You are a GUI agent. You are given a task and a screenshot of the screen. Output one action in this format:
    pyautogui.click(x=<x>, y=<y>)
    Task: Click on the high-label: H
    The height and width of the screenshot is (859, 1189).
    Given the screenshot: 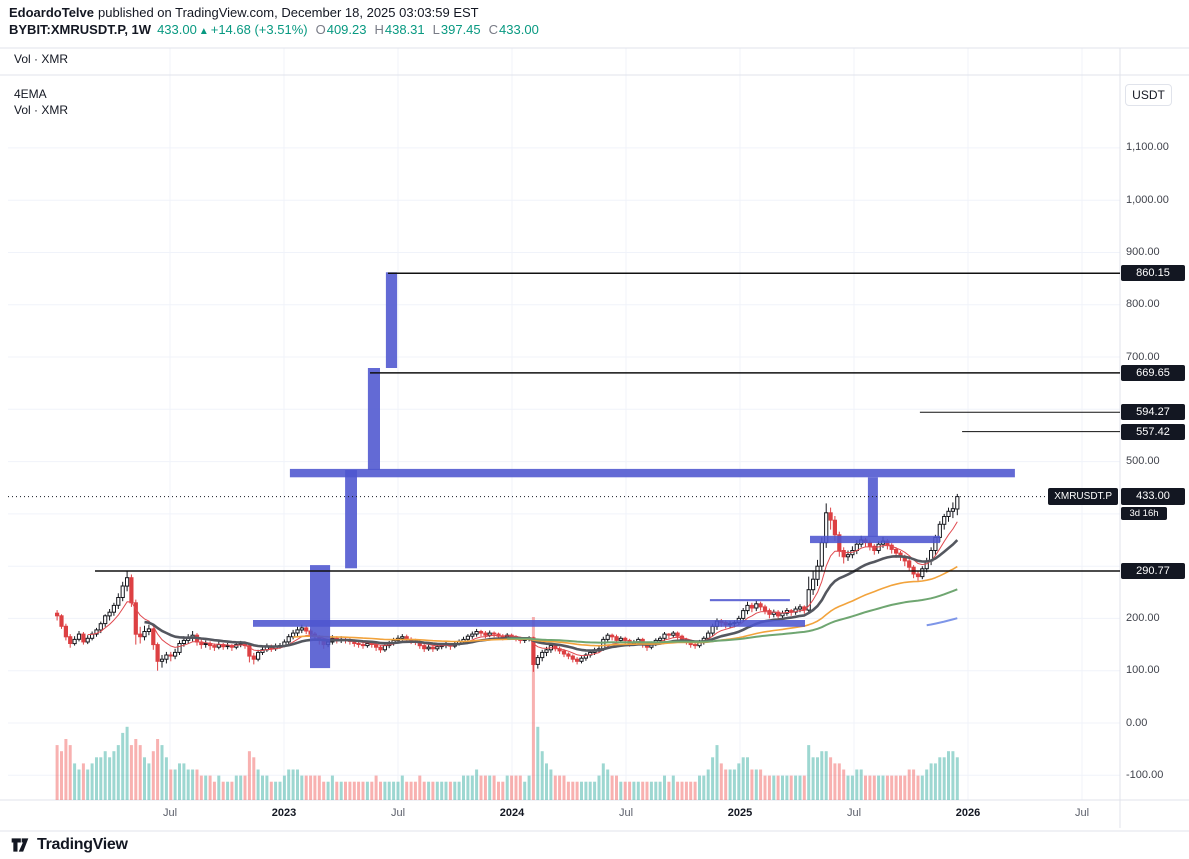 What is the action you would take?
    pyautogui.click(x=379, y=29)
    